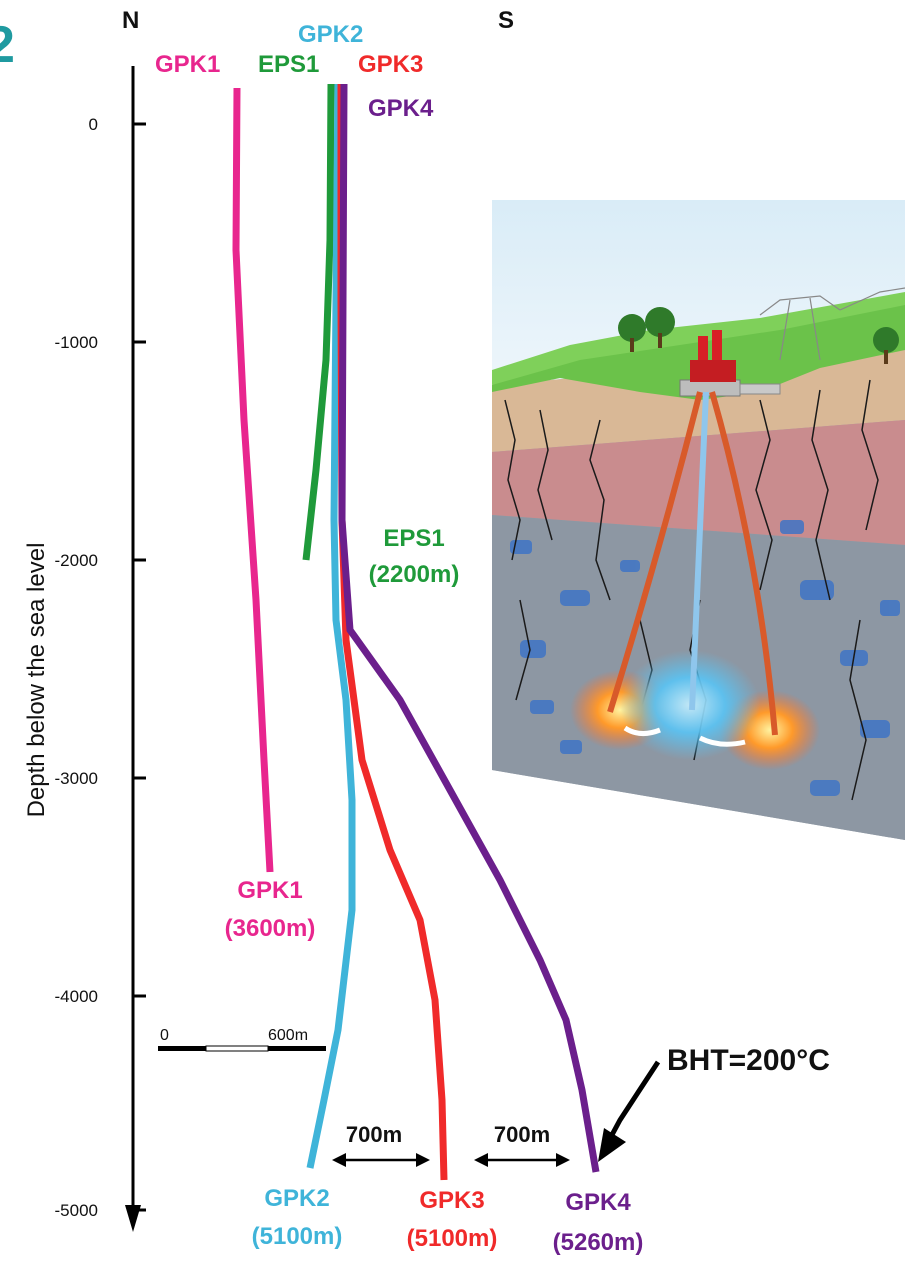 This screenshot has width=905, height=1261. I want to click on gpk2-bottom-name: GPK2, so click(296, 1198).